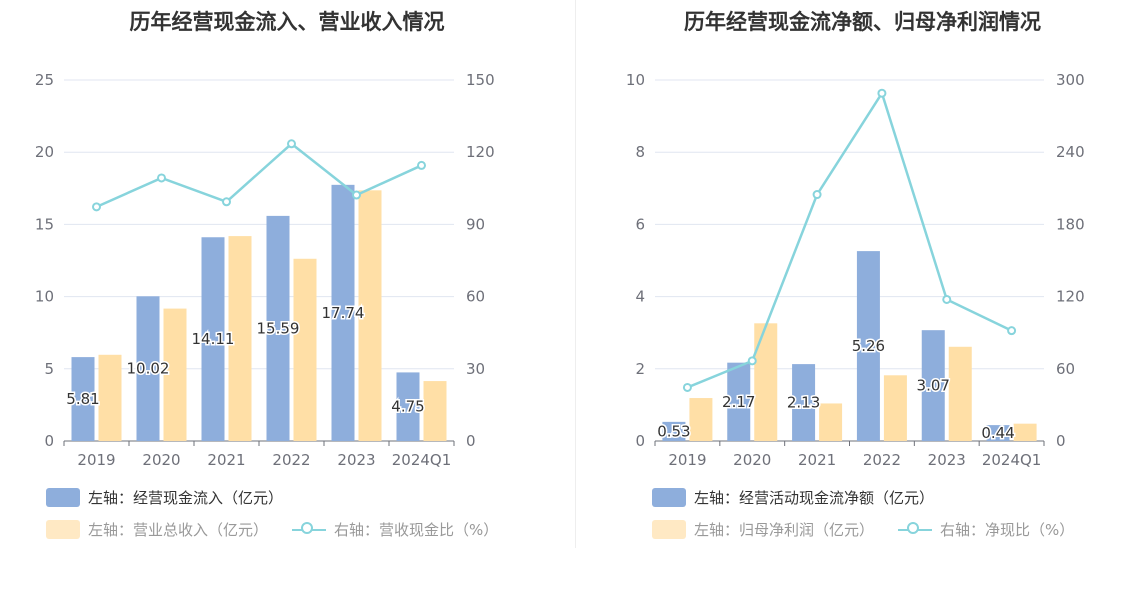  Describe the element at coordinates (272, 529) in the screenshot. I see `legend-row-secondary: 左轴：营业总收入（亿元） 右轴：营收现金比（%）` at that location.